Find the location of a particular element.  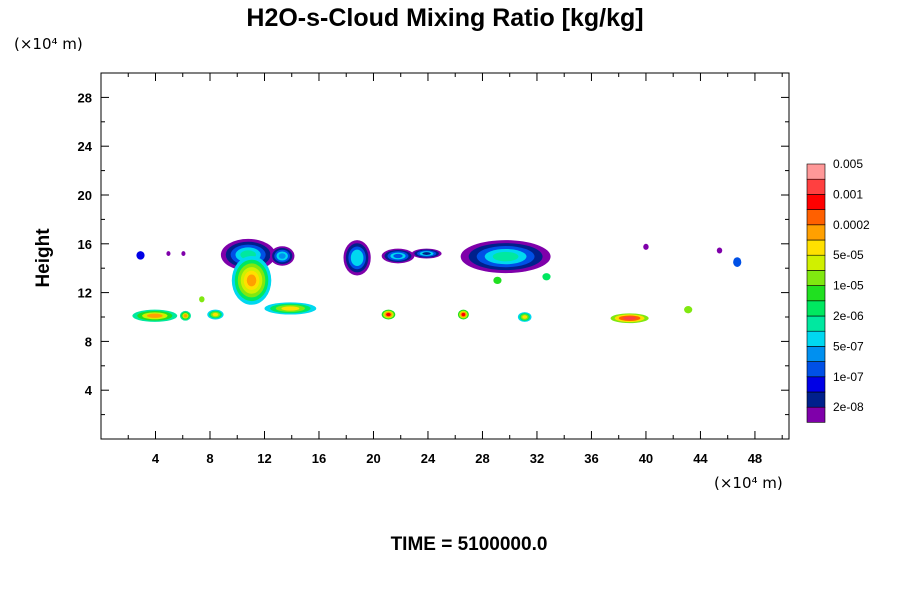

y-unit-label: (×10⁴ m) is located at coordinates (48, 44).